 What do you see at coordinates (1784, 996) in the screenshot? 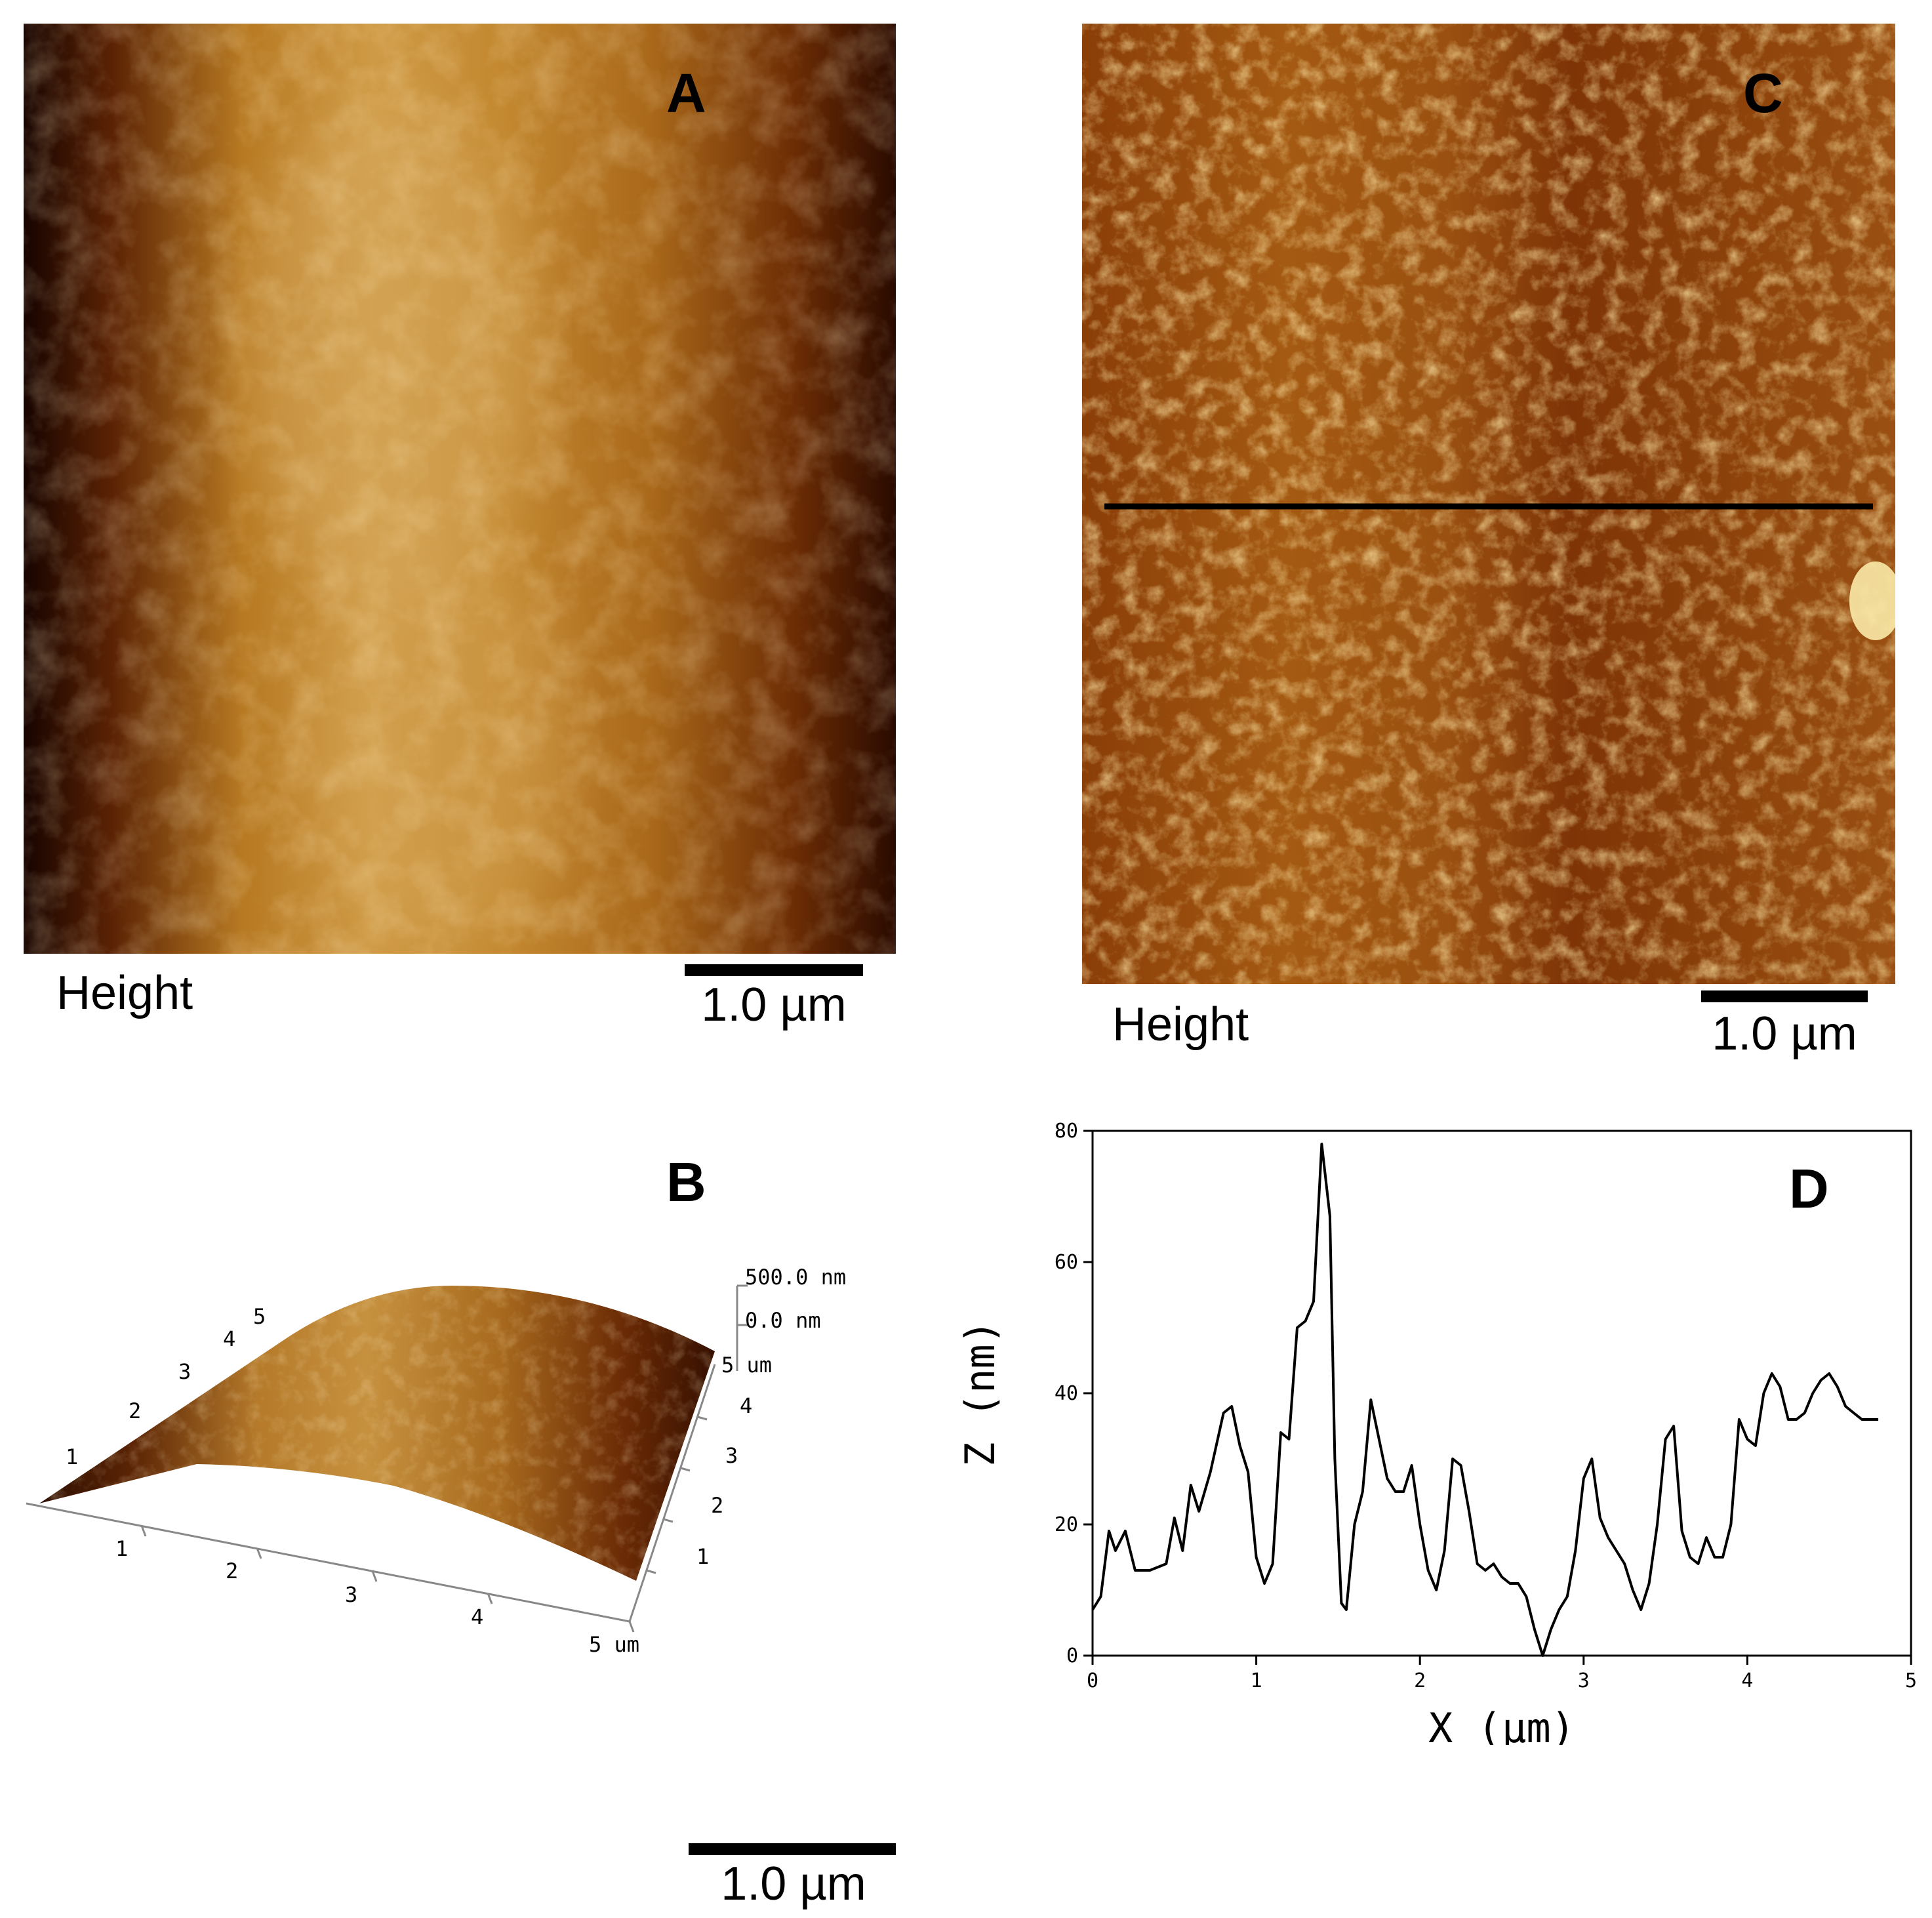
I see `scale-bar-c` at bounding box center [1784, 996].